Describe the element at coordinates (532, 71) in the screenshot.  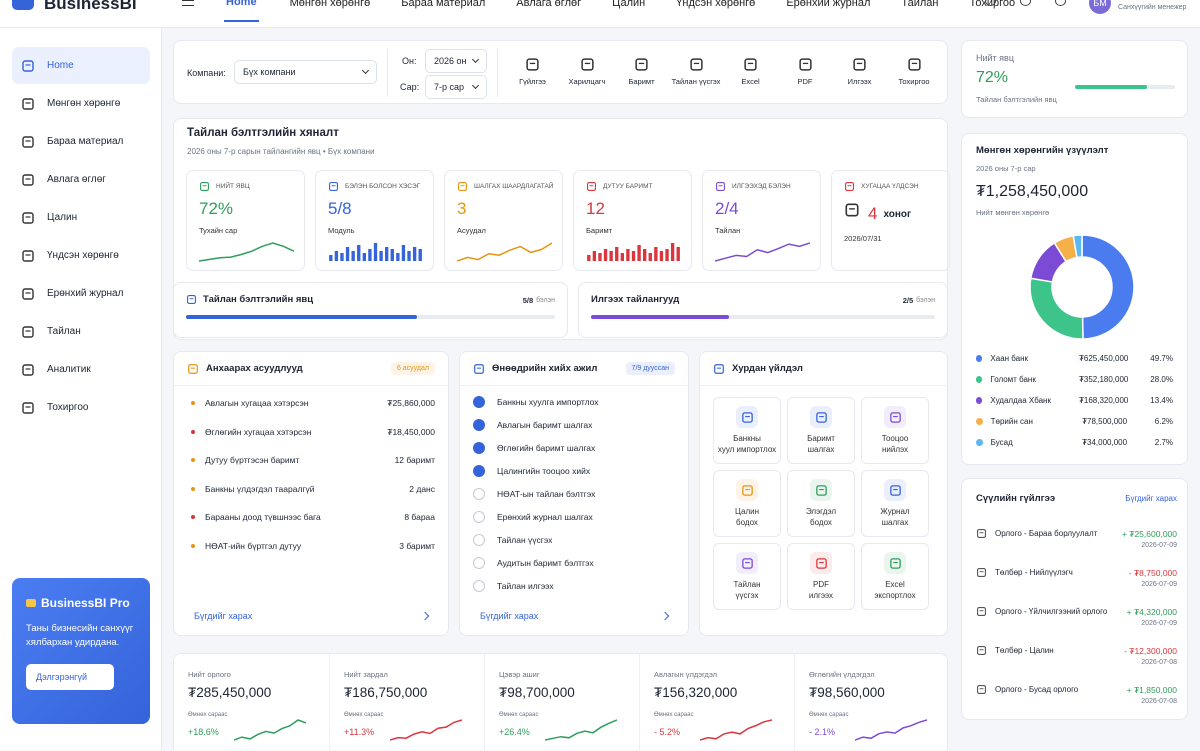
I see `toolbar-action: Гүйлгээ` at that location.